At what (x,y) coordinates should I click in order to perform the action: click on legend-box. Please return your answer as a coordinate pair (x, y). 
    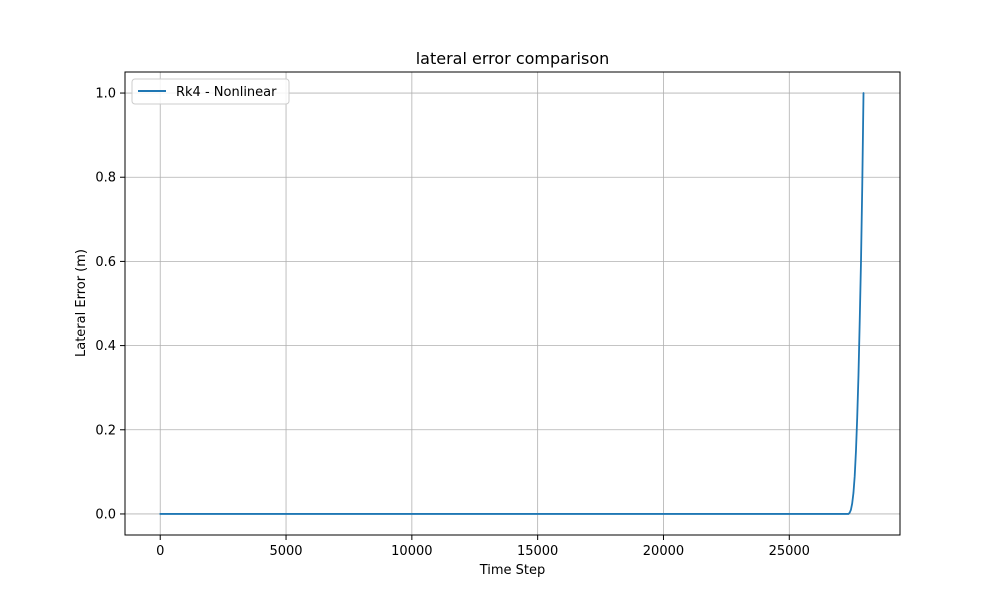
    Looking at the image, I should click on (210, 91).